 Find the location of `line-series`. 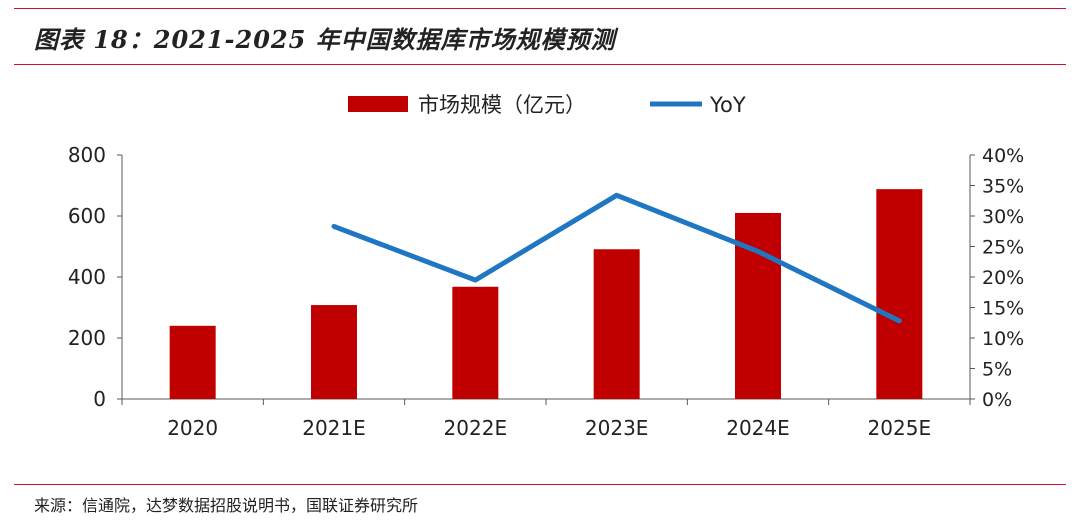

line-series is located at coordinates (616, 258).